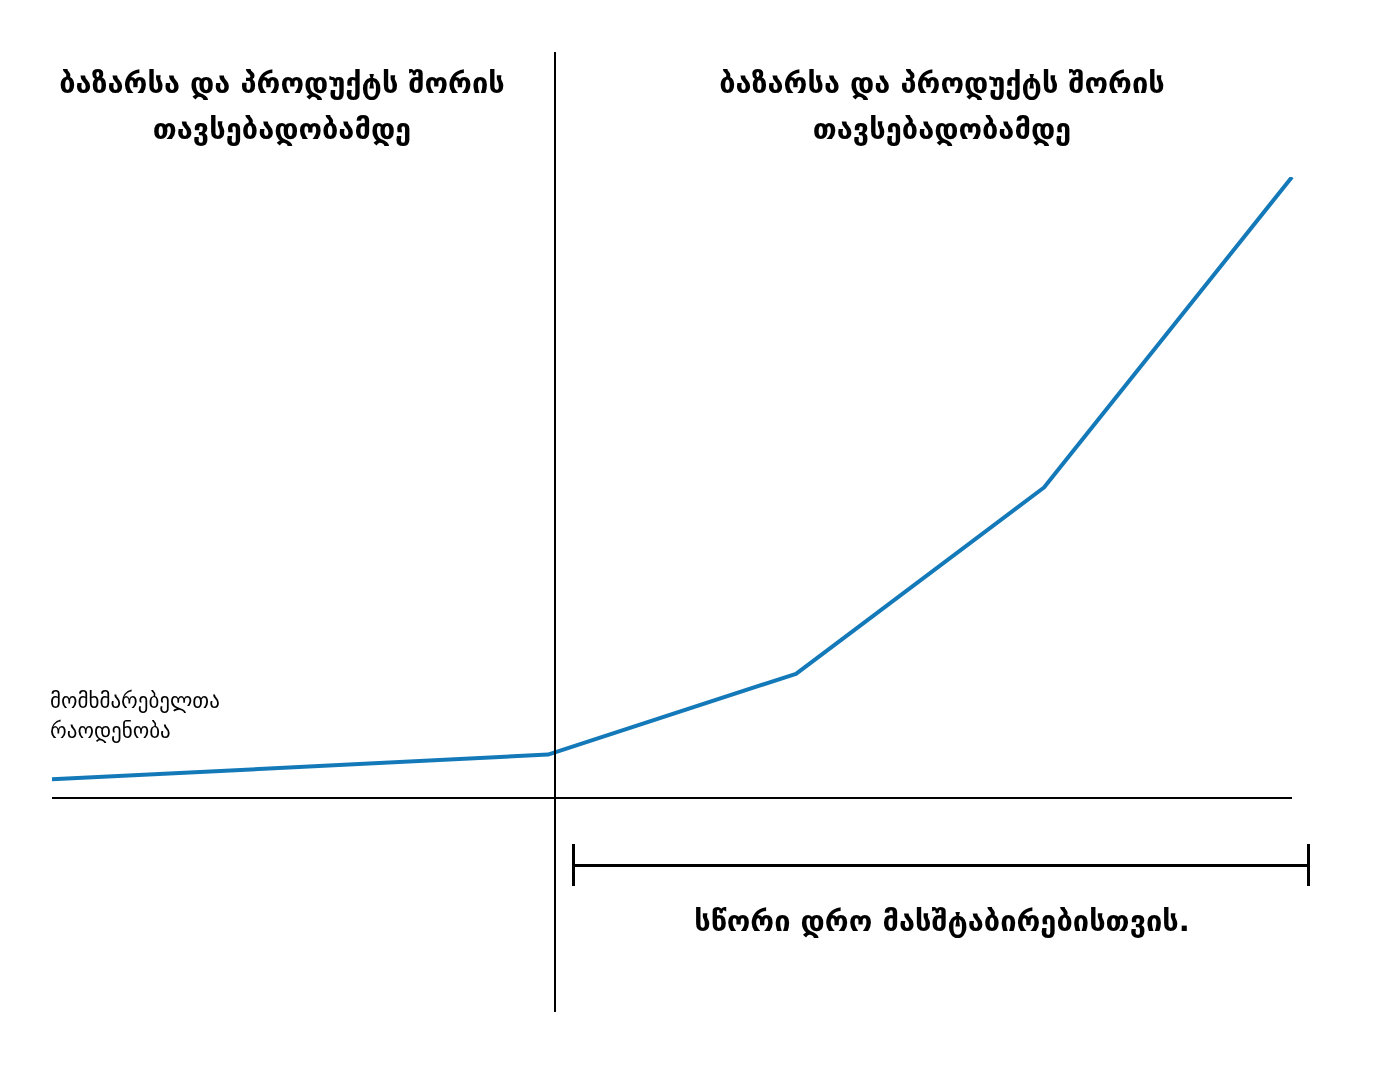  Describe the element at coordinates (135, 716) in the screenshot. I see `y-axis-title: მომხმარებელთა რაოდენობა` at that location.